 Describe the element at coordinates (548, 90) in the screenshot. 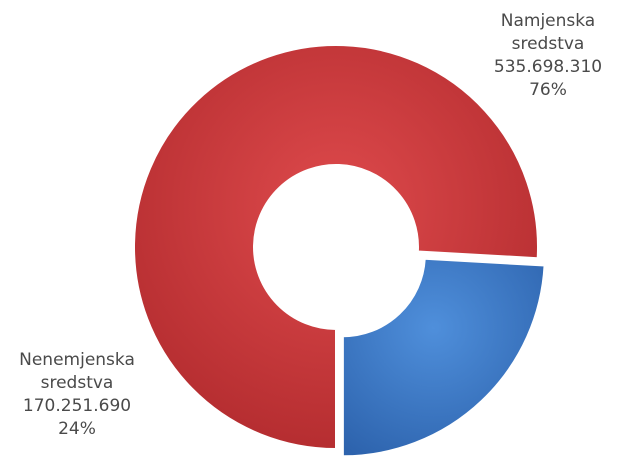

I see `slice-percent-namjenska: 76%` at that location.